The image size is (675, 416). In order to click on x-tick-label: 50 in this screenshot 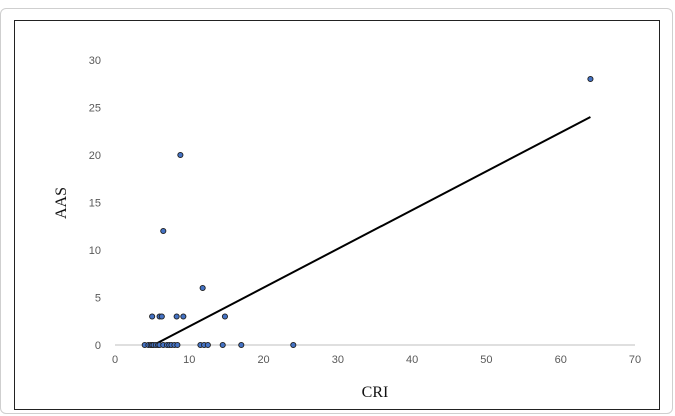, I will do `click(486, 360)`.